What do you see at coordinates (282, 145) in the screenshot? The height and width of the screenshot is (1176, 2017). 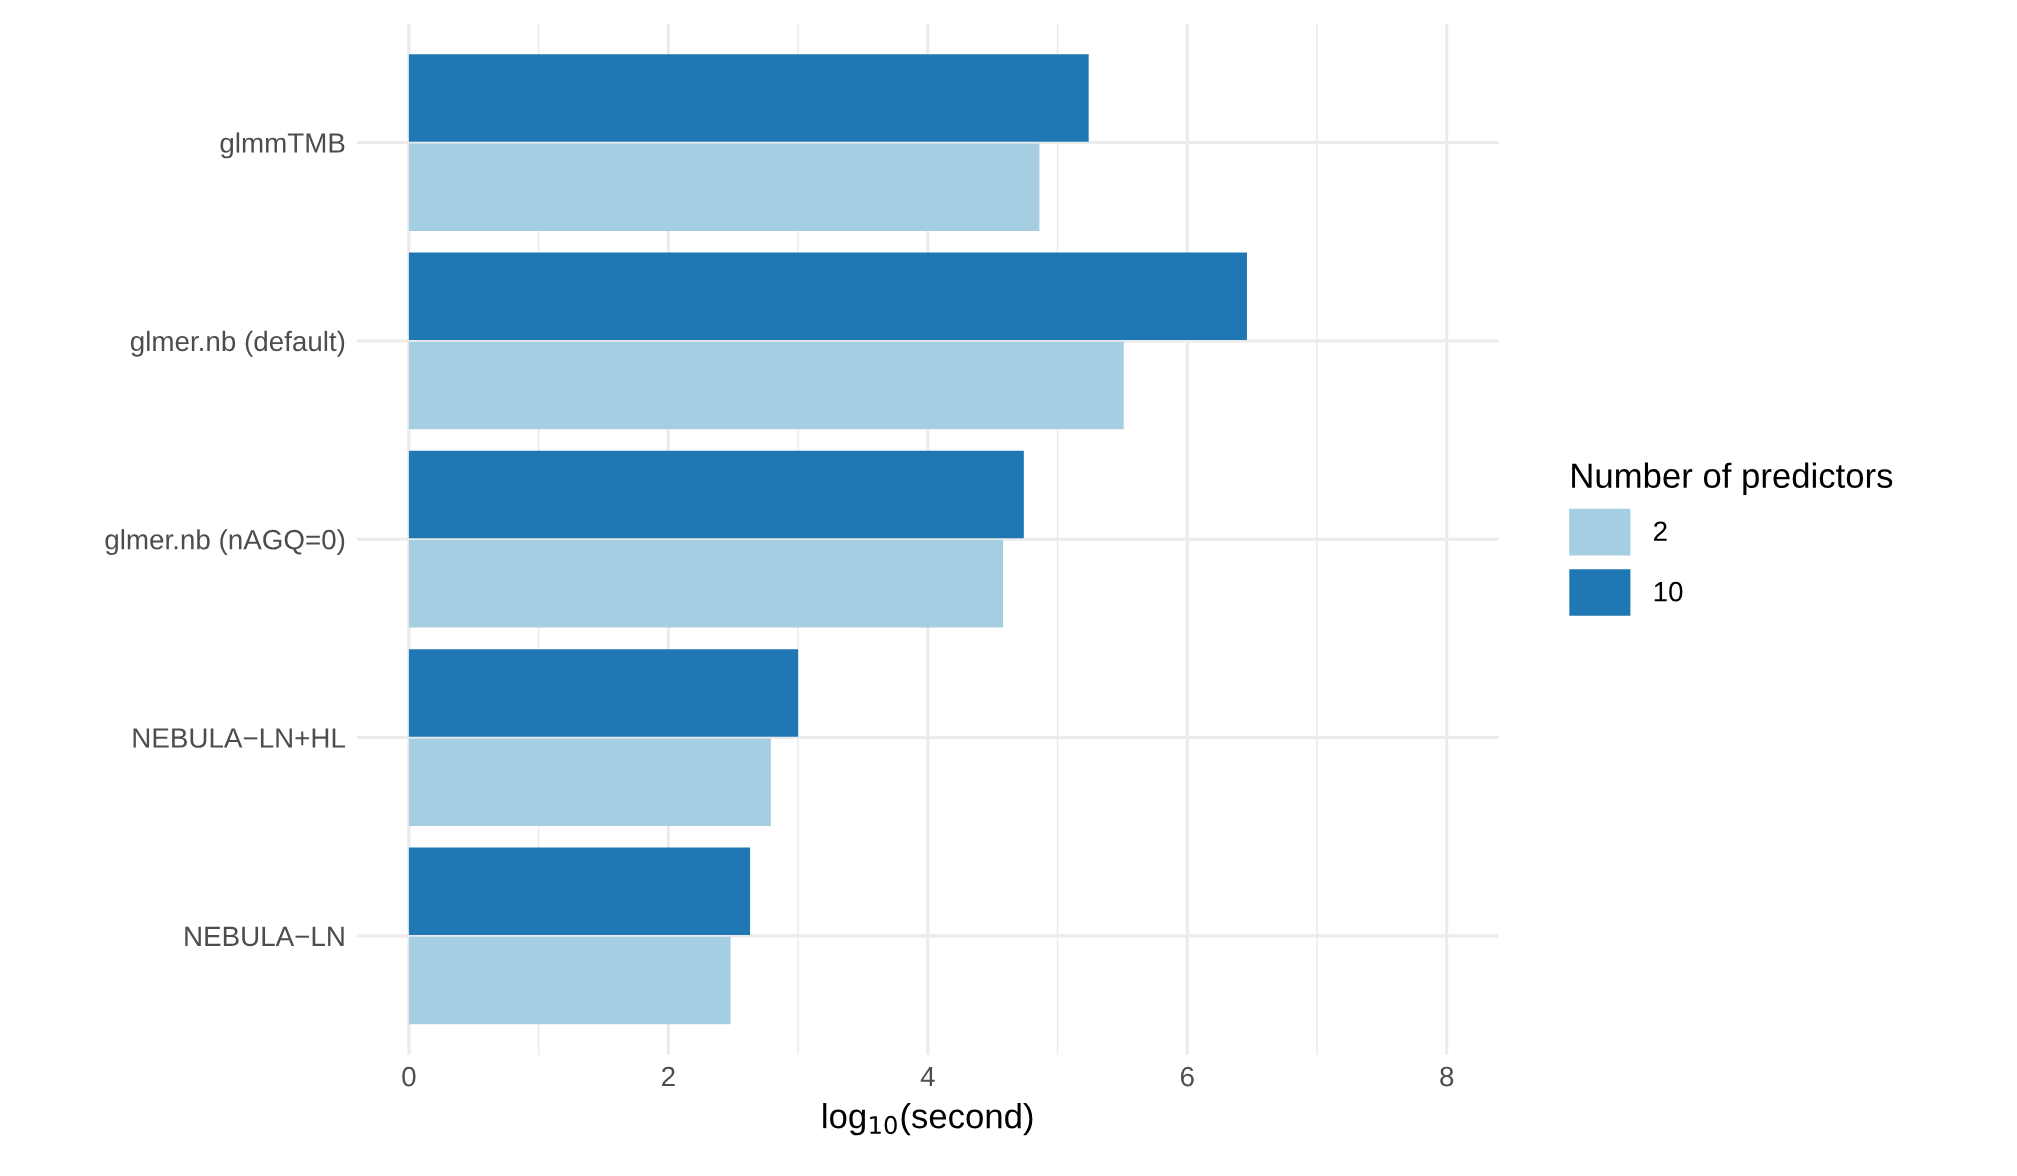 I see `y-tick-label: glmmTMB` at bounding box center [282, 145].